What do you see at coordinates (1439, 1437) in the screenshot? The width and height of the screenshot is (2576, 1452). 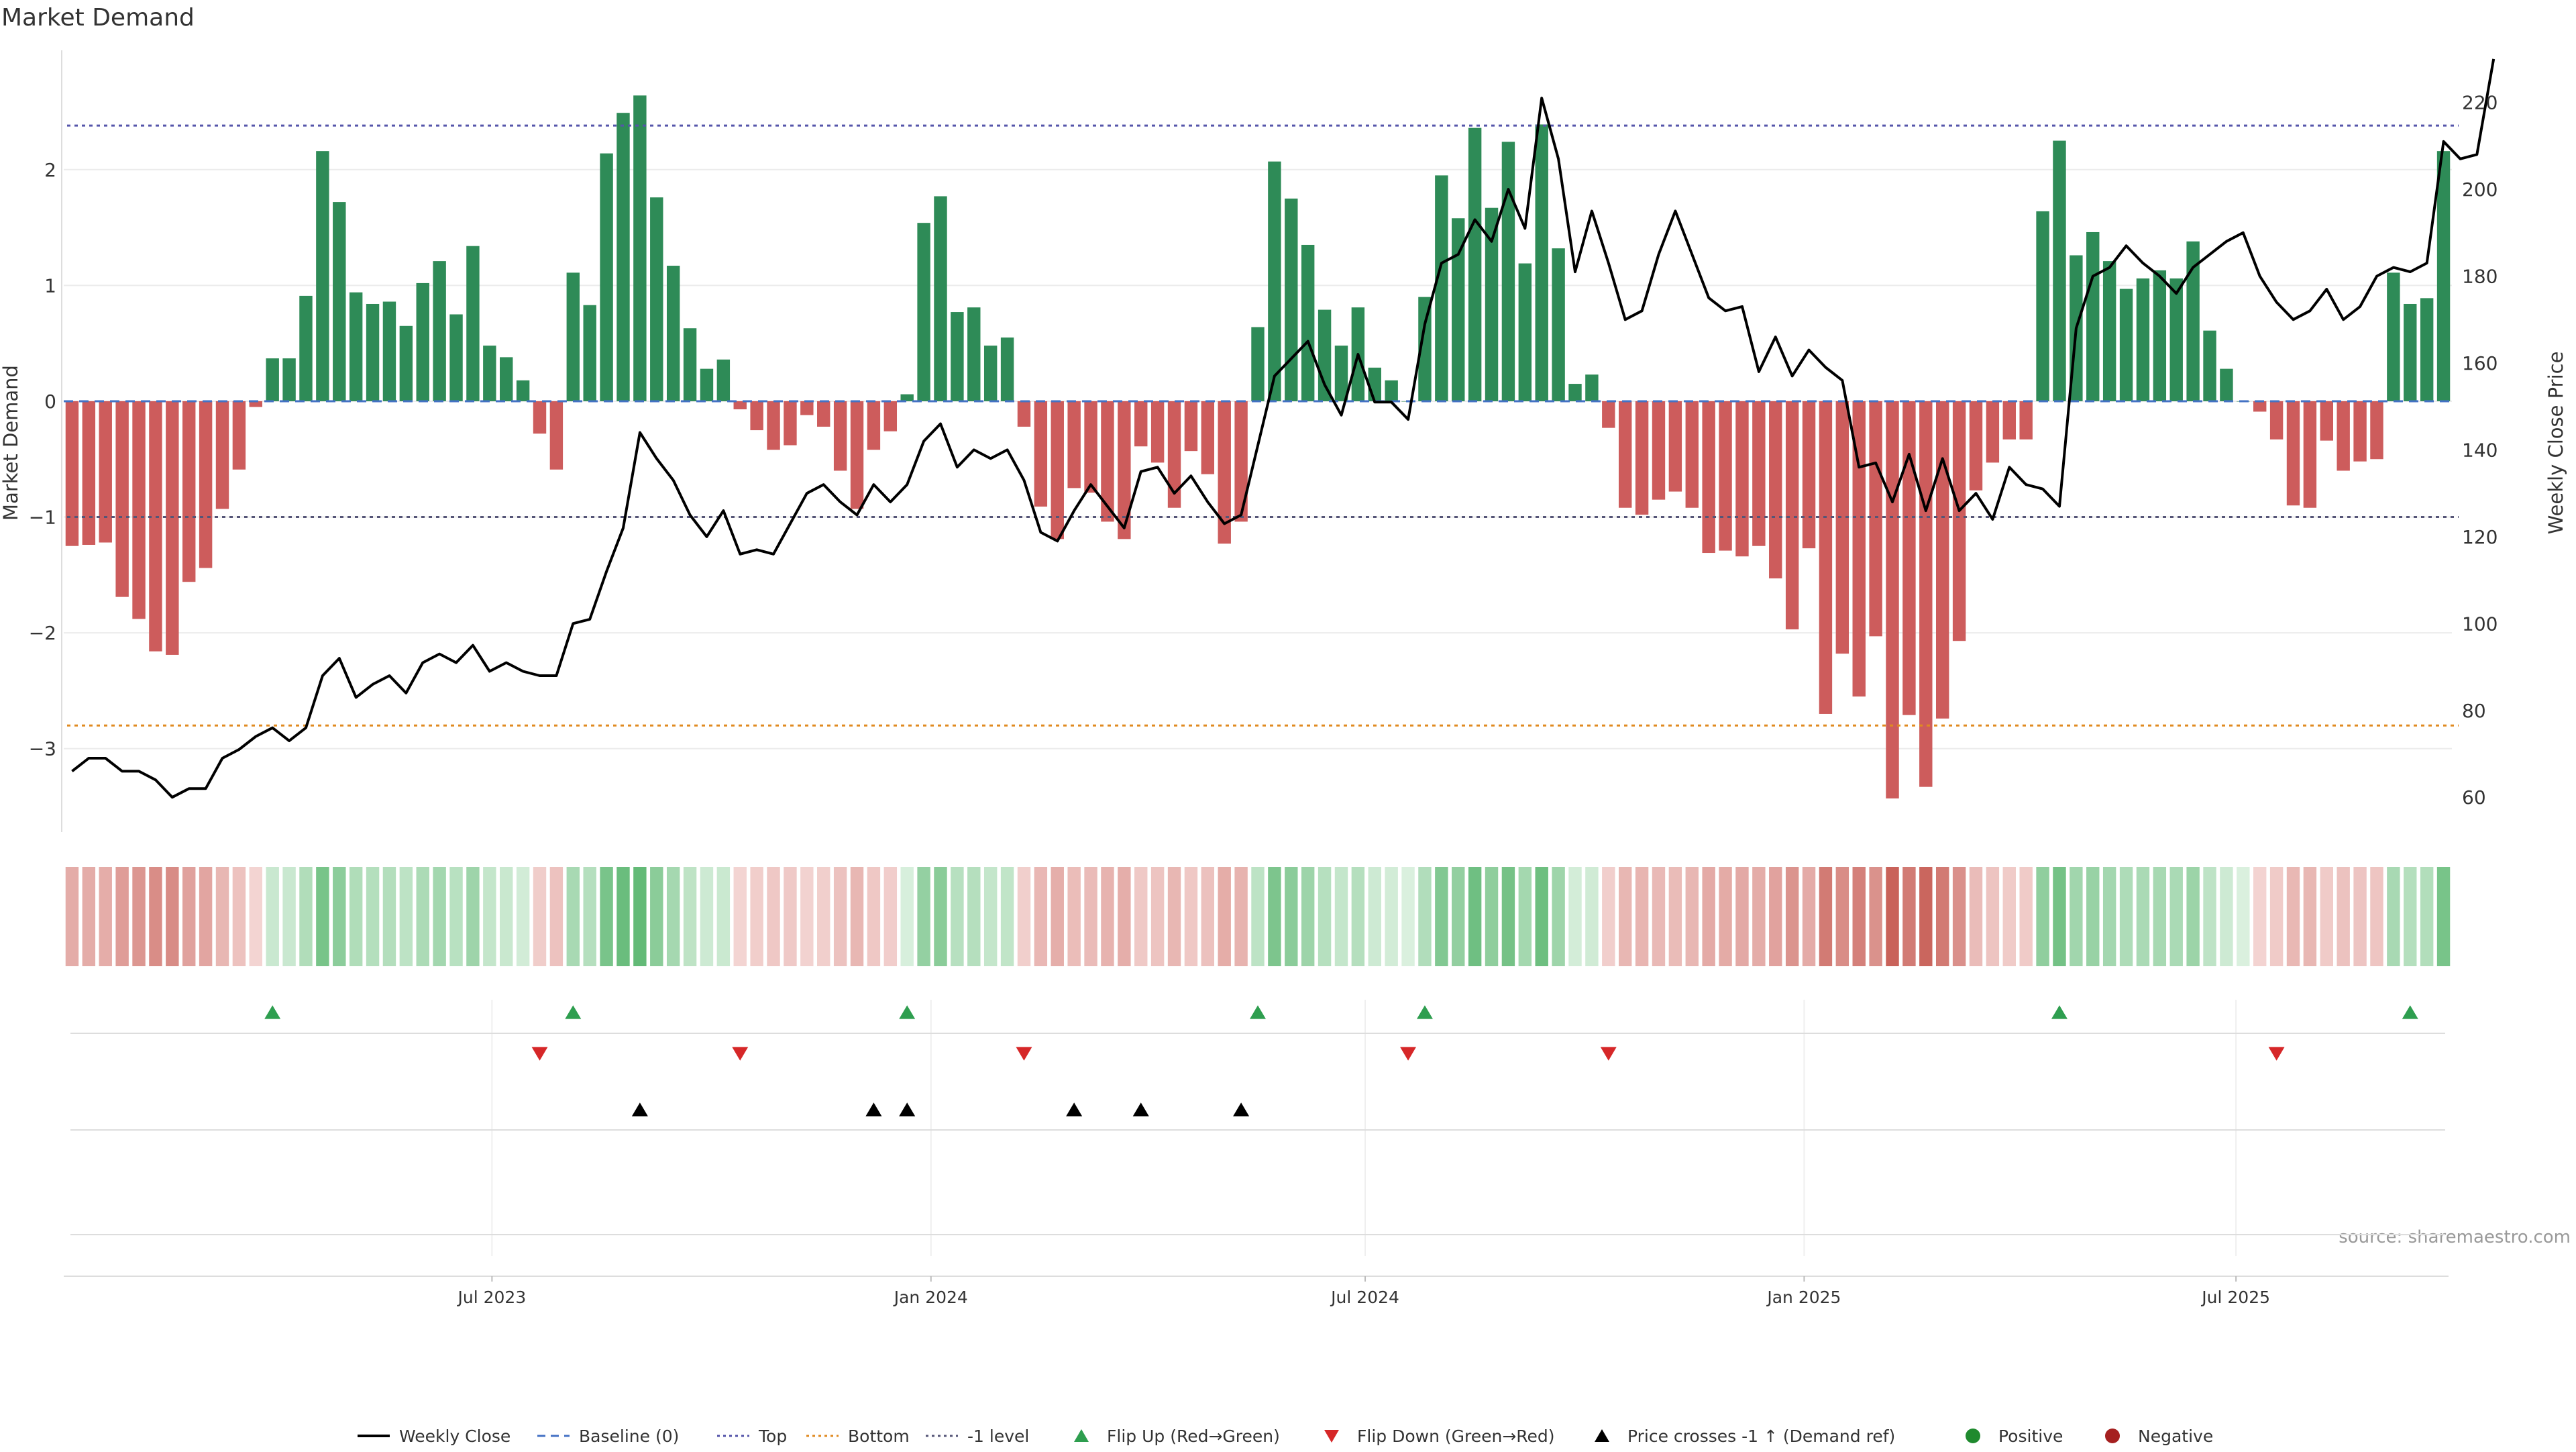 I see `legend-item: Flip Down (Green→Red)` at bounding box center [1439, 1437].